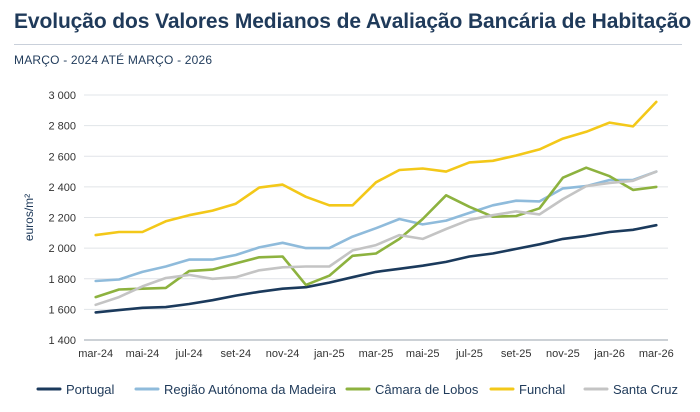 Image resolution: width=700 pixels, height=412 pixels. I want to click on y-tick-label: 1 800, so click(62, 280).